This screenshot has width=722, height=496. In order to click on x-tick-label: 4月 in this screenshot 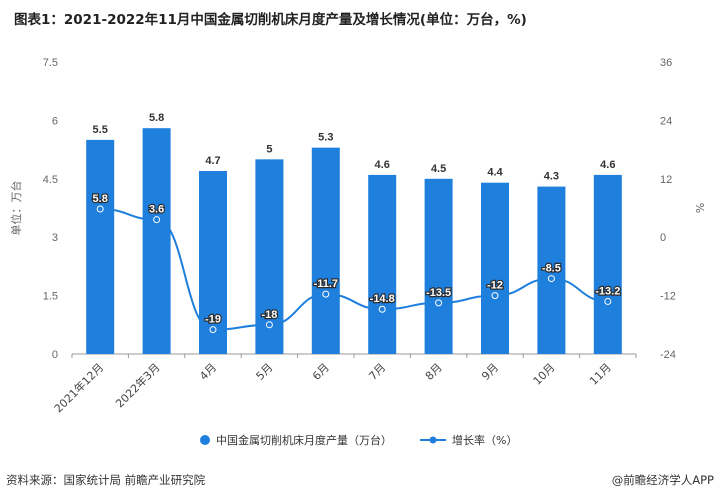, I will do `click(208, 372)`.